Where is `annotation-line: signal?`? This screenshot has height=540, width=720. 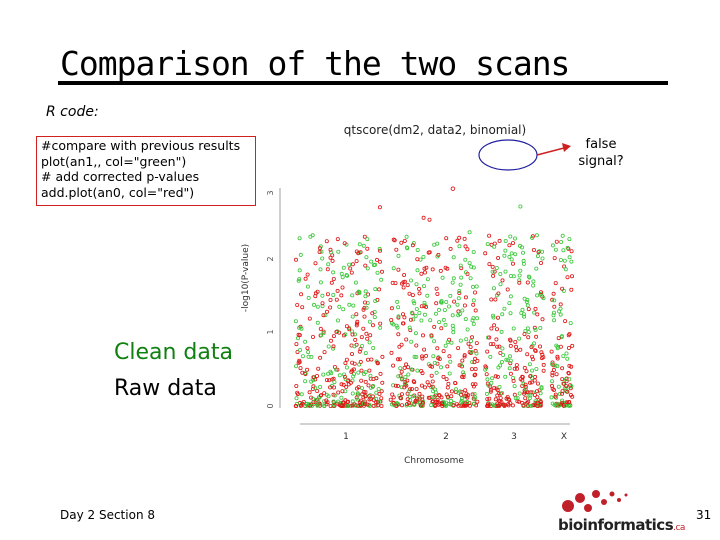
annotation-line: signal? is located at coordinates (601, 161).